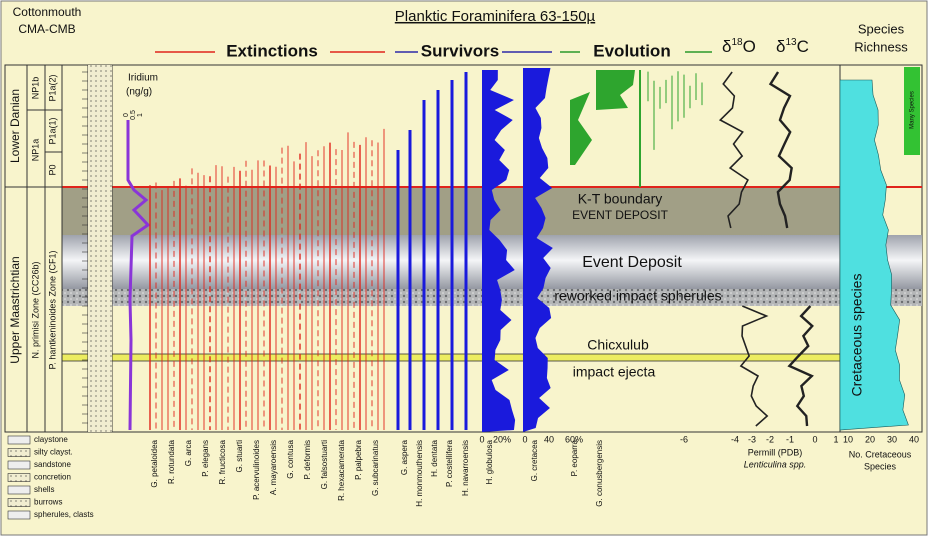  Describe the element at coordinates (47, 12) in the screenshot. I see `label: Cottonmouth` at that location.